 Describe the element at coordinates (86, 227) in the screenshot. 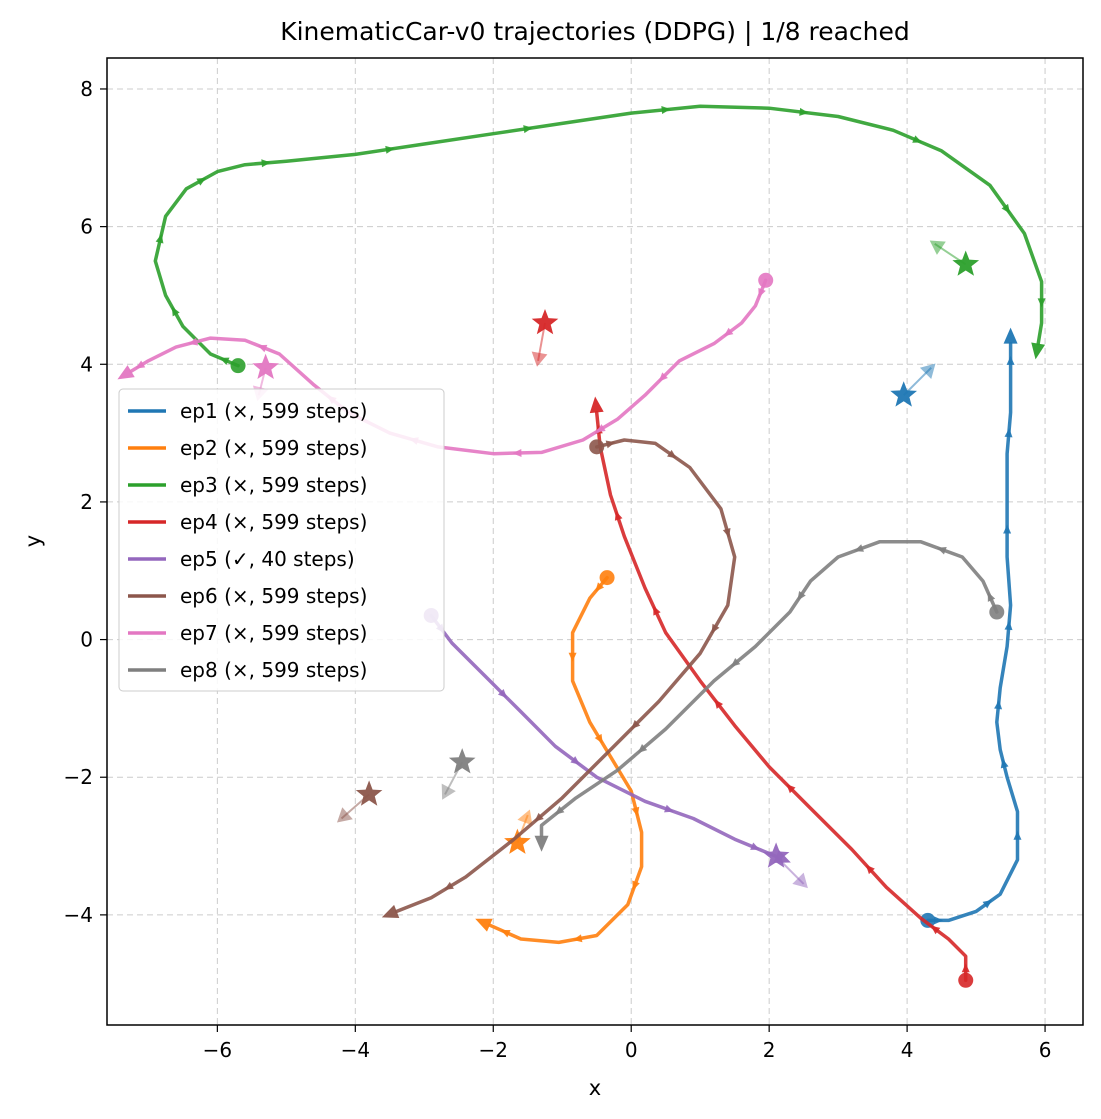

I see `y-tick-label: 6` at that location.